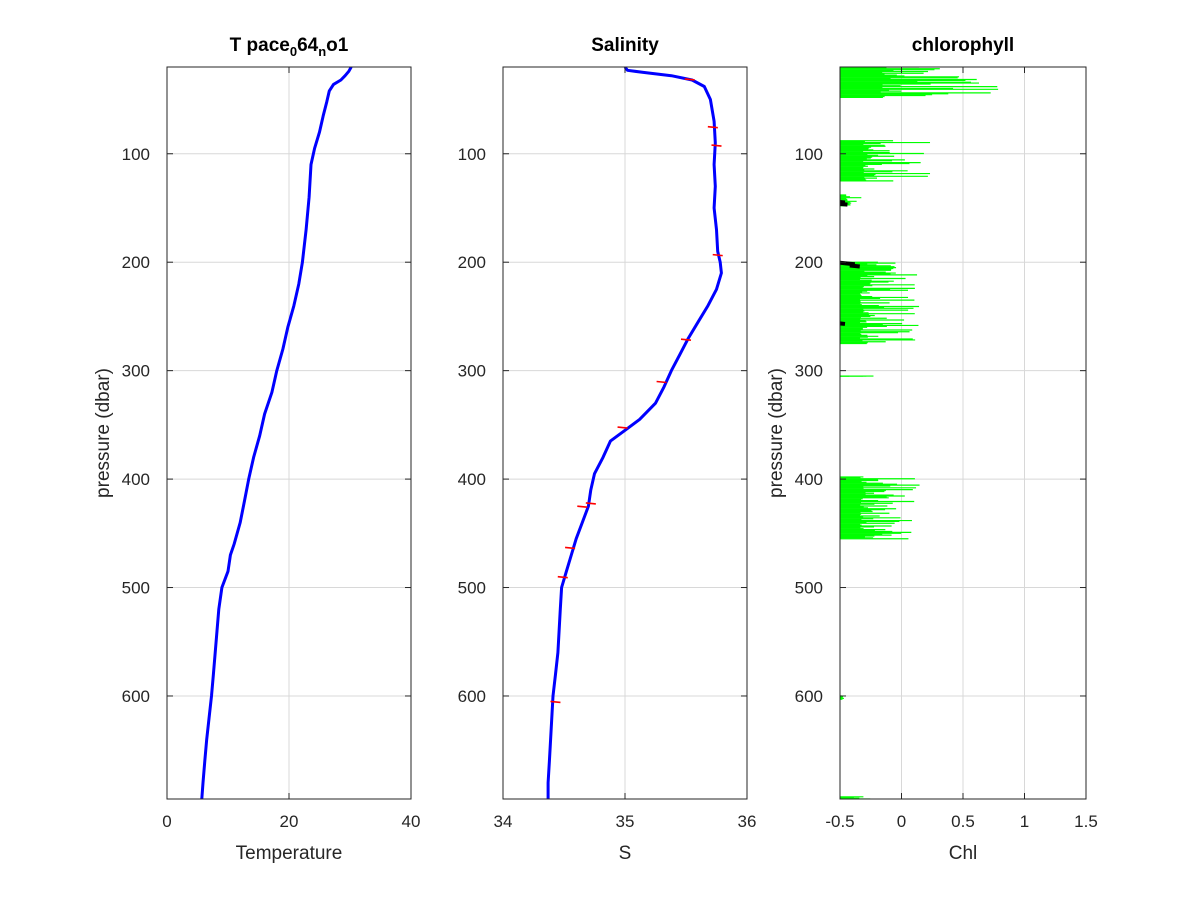  Describe the element at coordinates (322, 51) in the screenshot. I see `title-subscript: n` at that location.